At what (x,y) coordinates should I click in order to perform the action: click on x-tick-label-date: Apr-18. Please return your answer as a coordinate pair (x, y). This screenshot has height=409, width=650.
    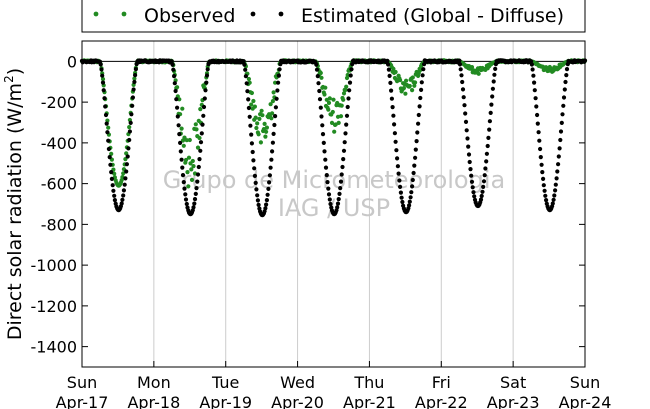
    Looking at the image, I should click on (153, 401).